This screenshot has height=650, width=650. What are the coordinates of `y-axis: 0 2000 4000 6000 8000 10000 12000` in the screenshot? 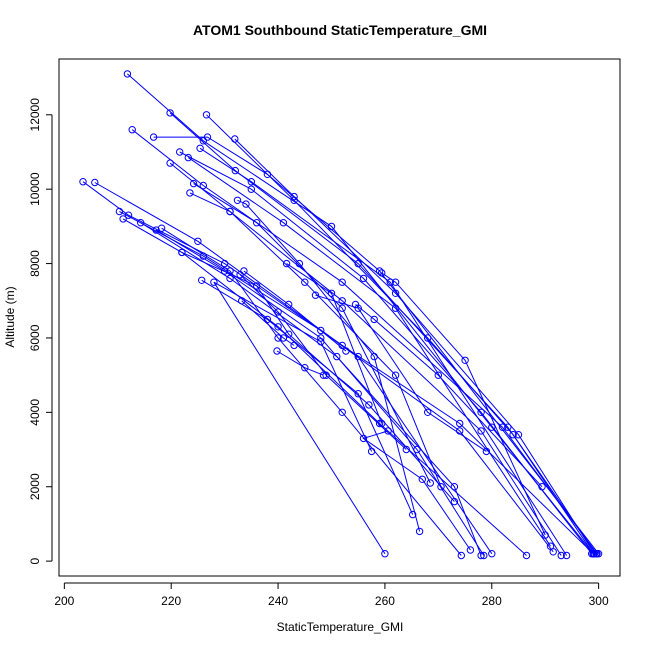 It's located at (40, 331).